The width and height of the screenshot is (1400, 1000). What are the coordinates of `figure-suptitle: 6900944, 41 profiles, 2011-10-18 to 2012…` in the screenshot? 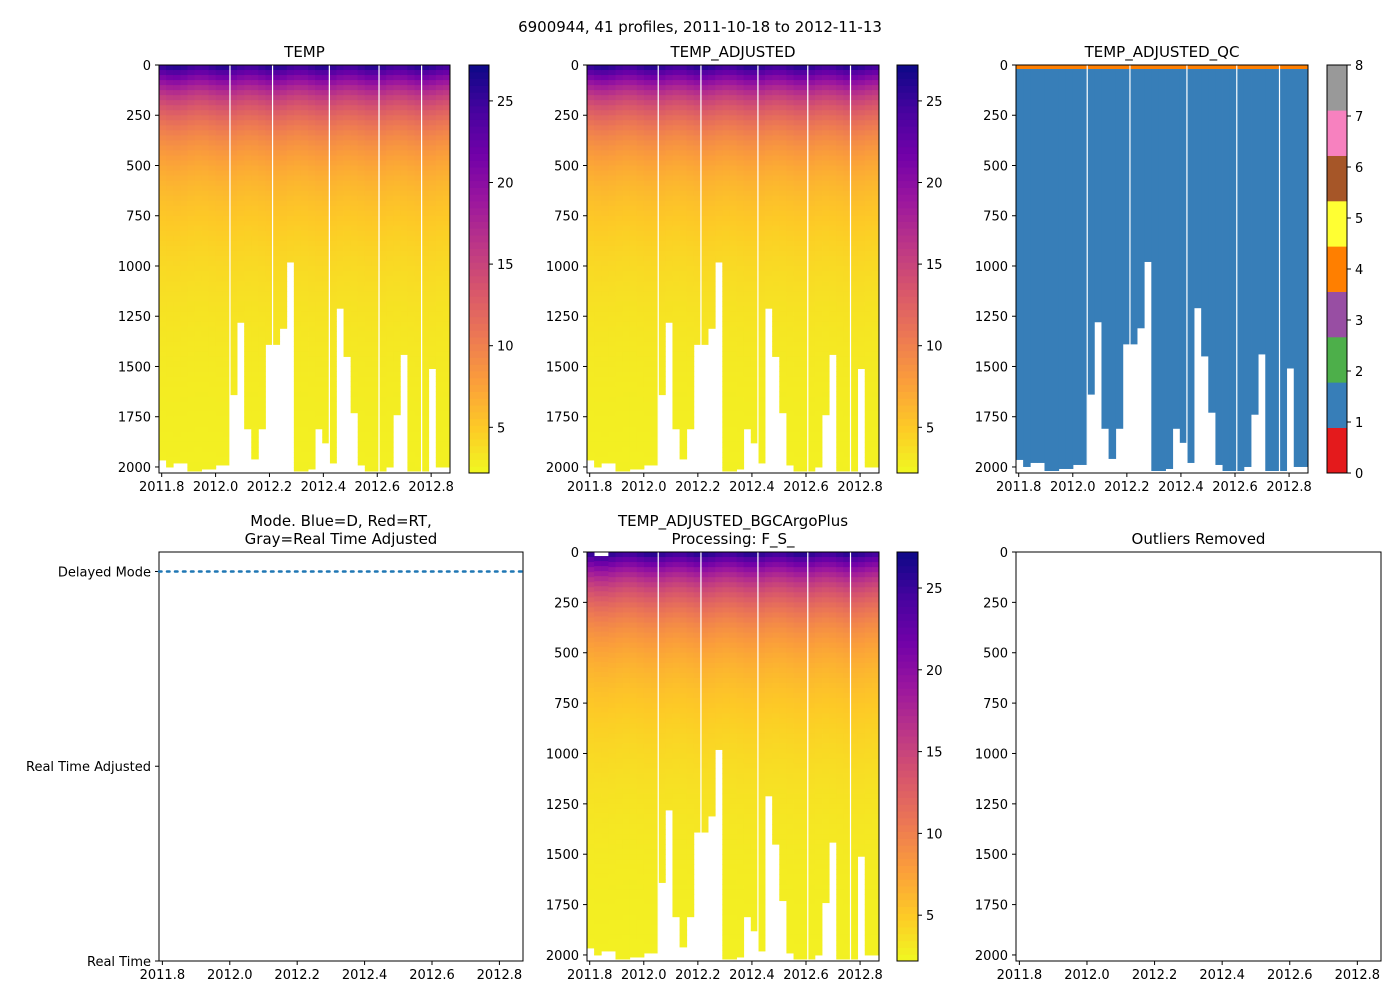 It's located at (700, 27).